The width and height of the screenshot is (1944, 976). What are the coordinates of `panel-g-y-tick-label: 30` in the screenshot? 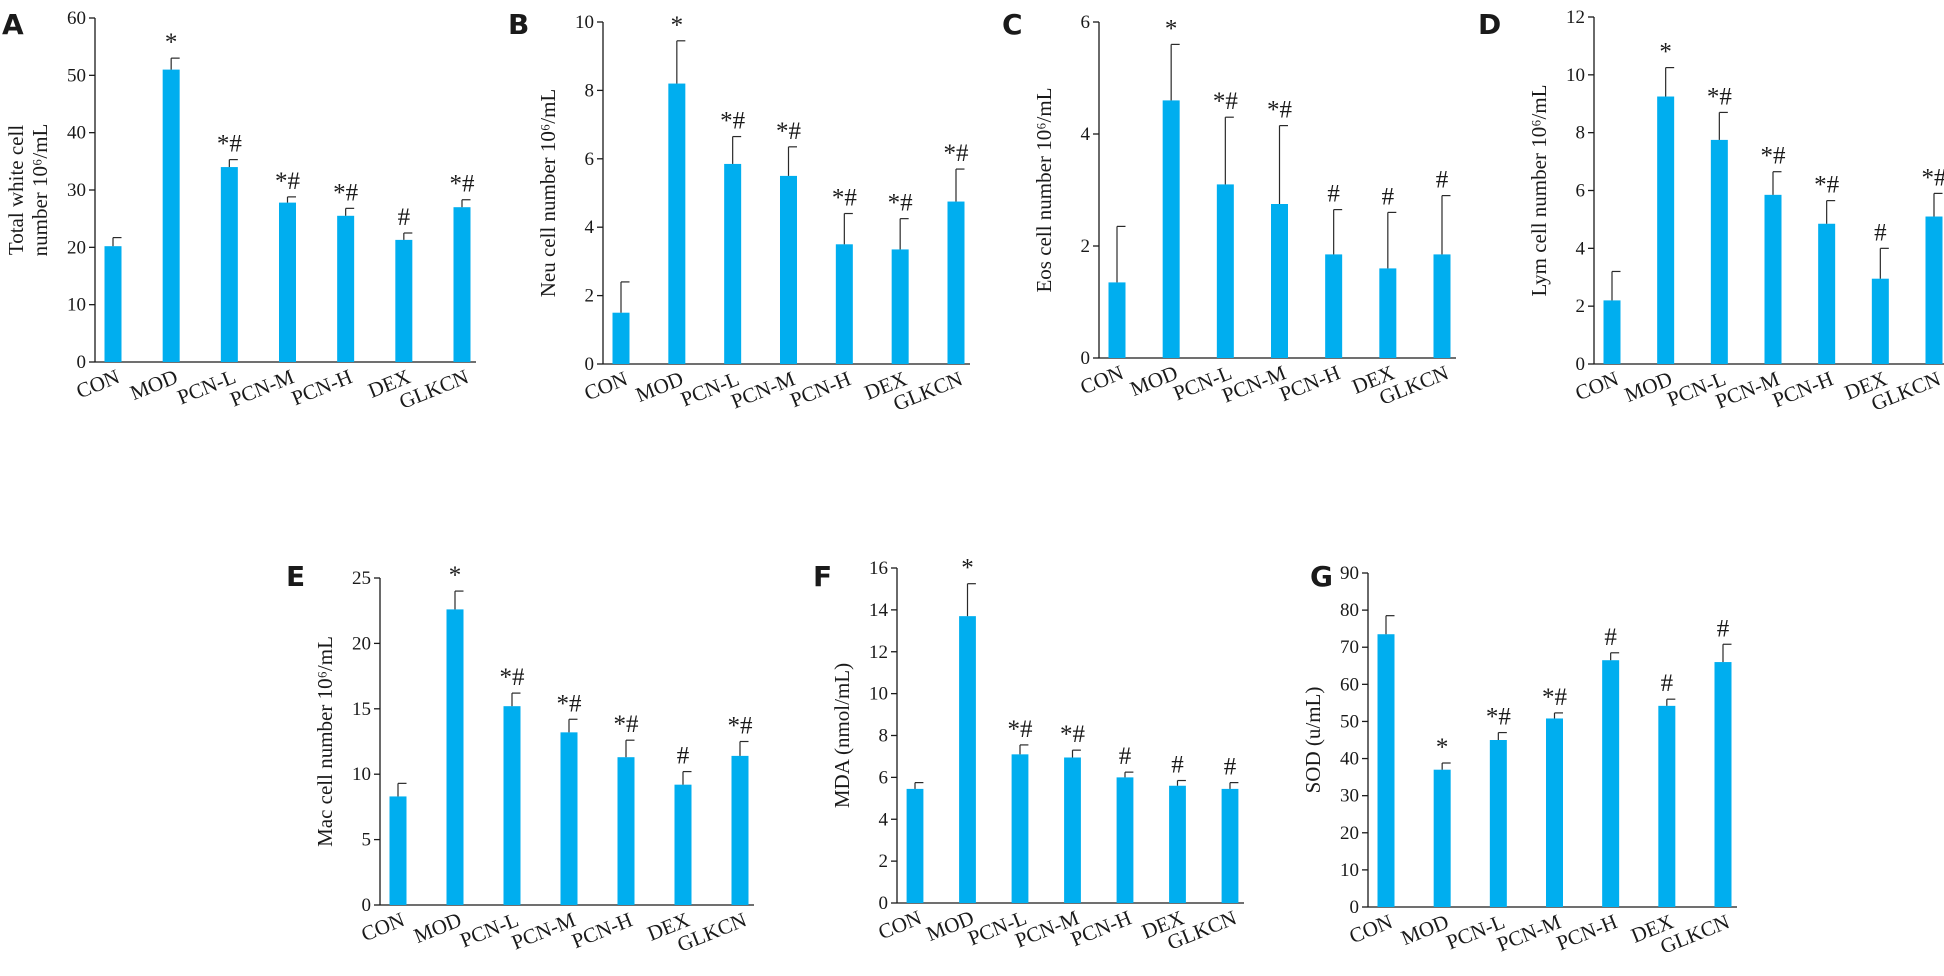 It's located at (1349, 796).